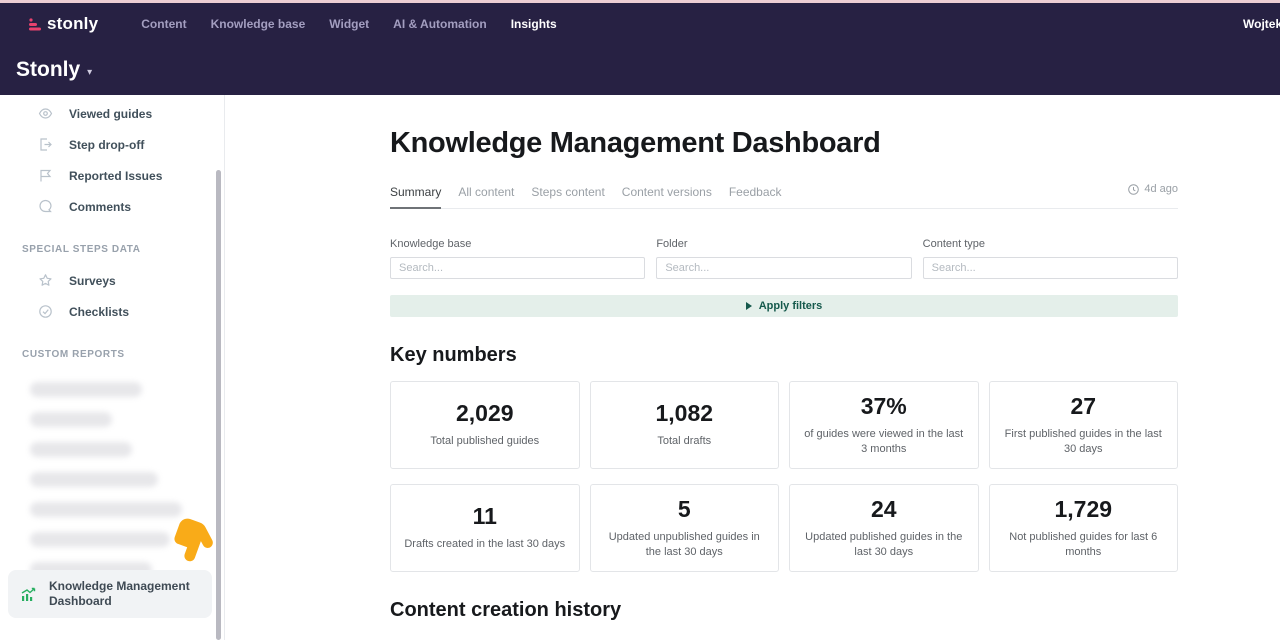 The image size is (1280, 640). What do you see at coordinates (45, 280) in the screenshot?
I see `star-icon` at bounding box center [45, 280].